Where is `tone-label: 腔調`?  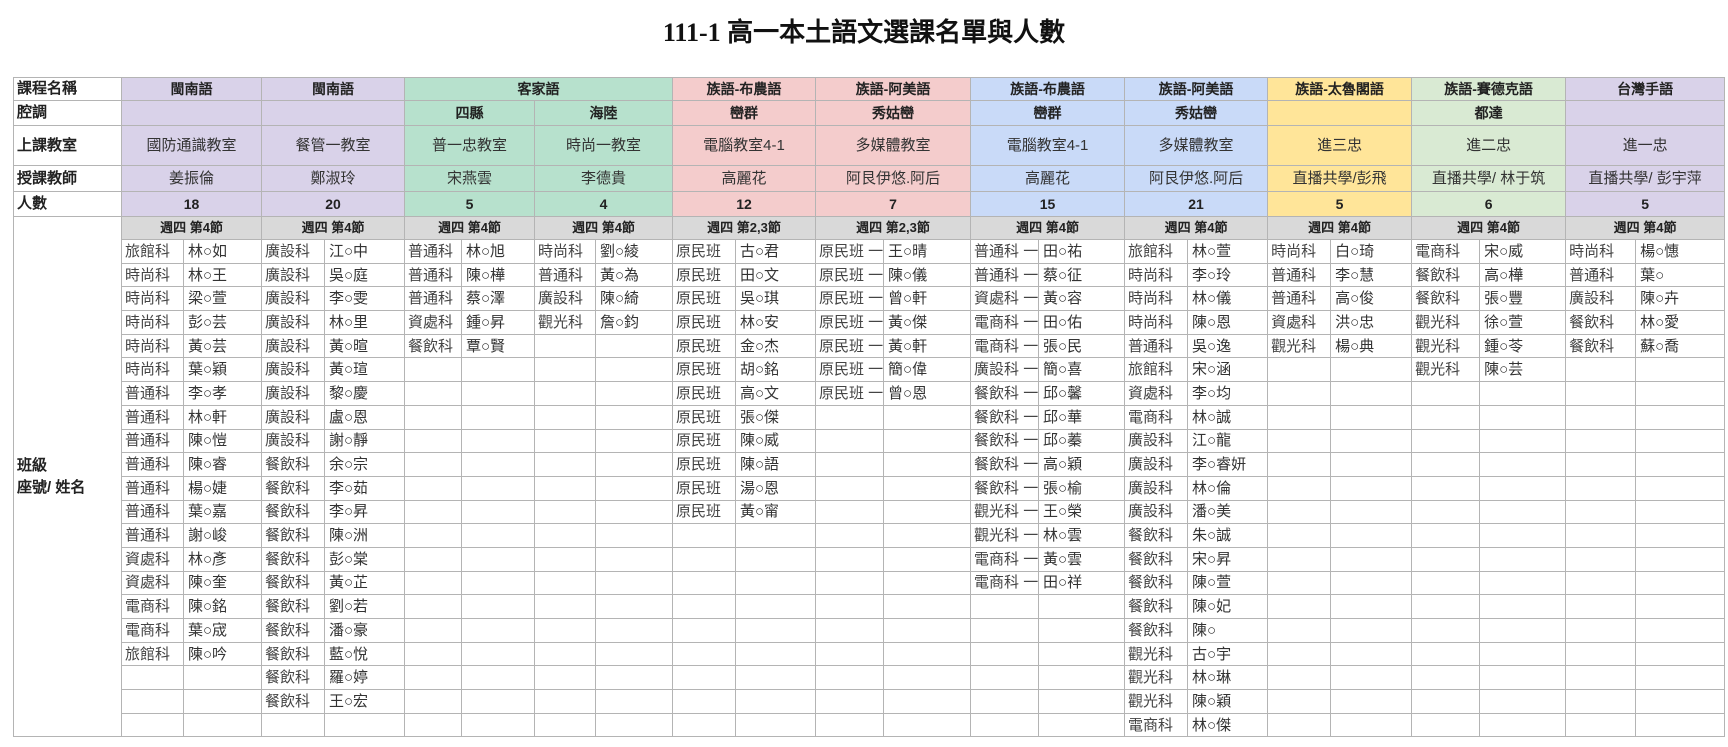 tone-label: 腔調 is located at coordinates (67, 113).